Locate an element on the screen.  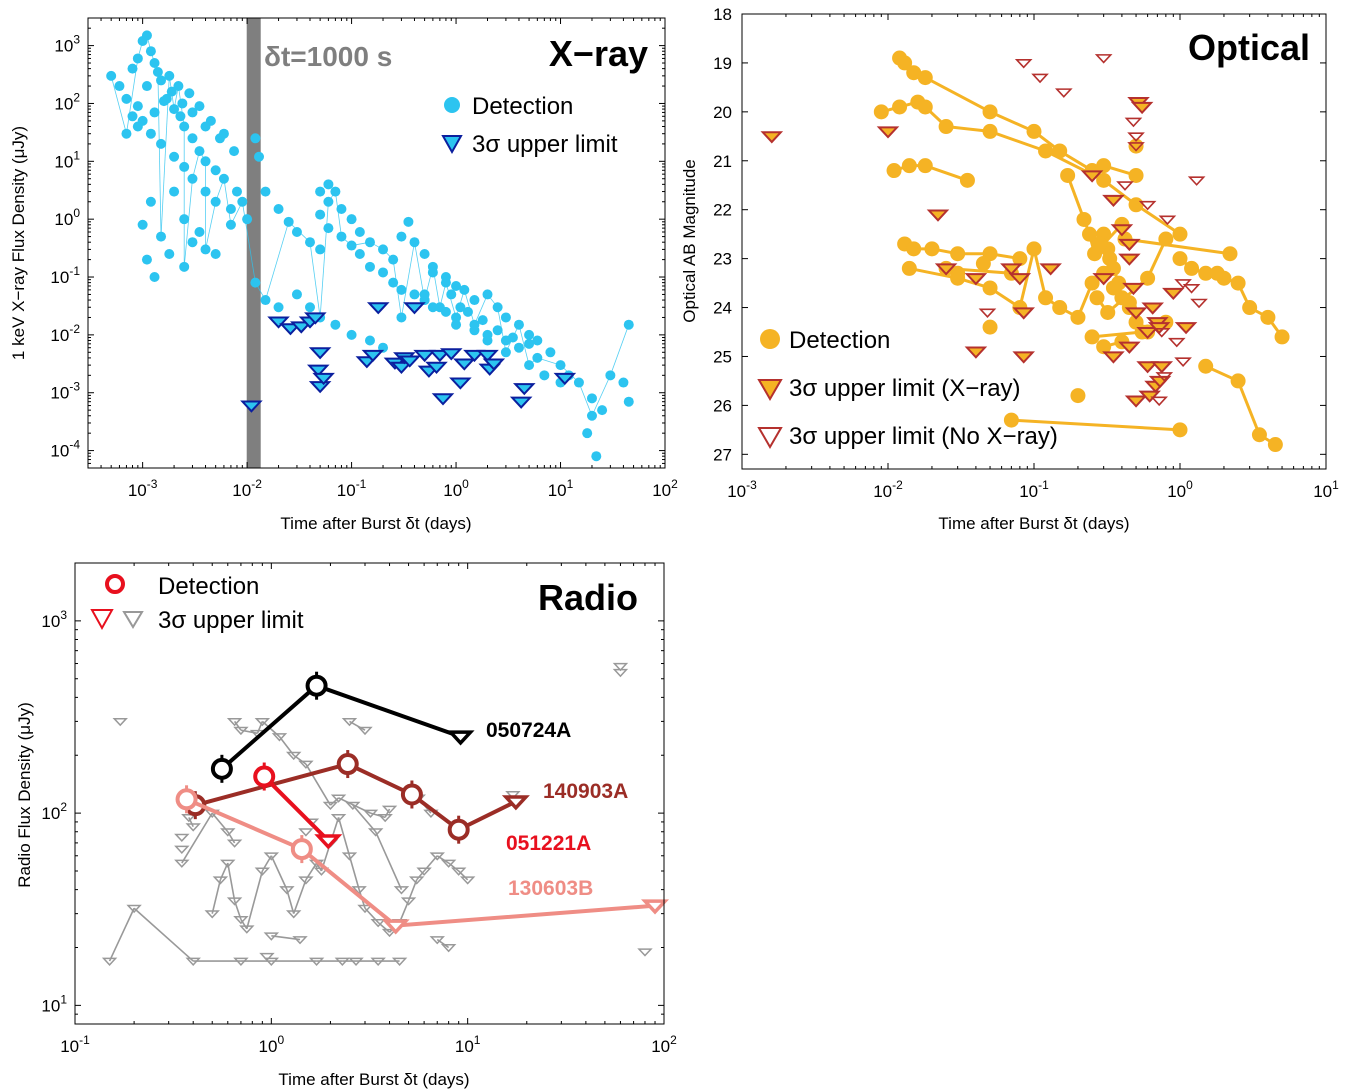
optical-xtick-label: 10-1 is located at coordinates (1034, 489).